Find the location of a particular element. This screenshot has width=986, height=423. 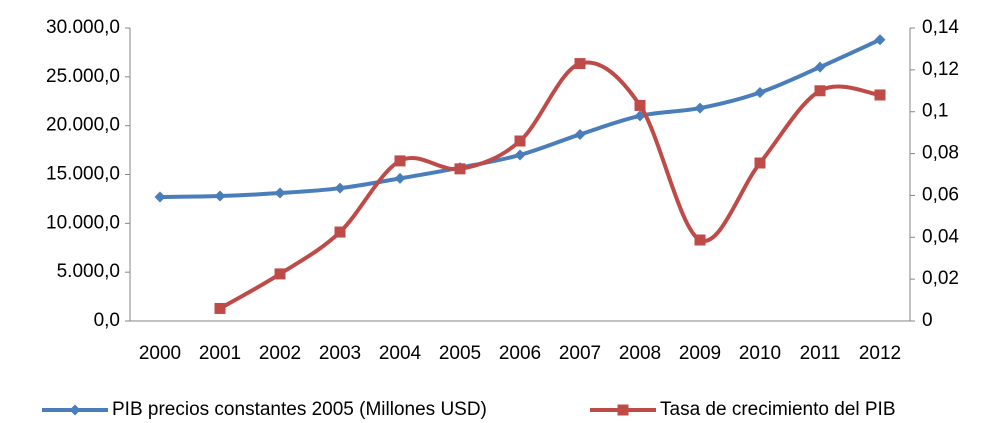

y2-tick-label: 0,12 is located at coordinates (940, 69).